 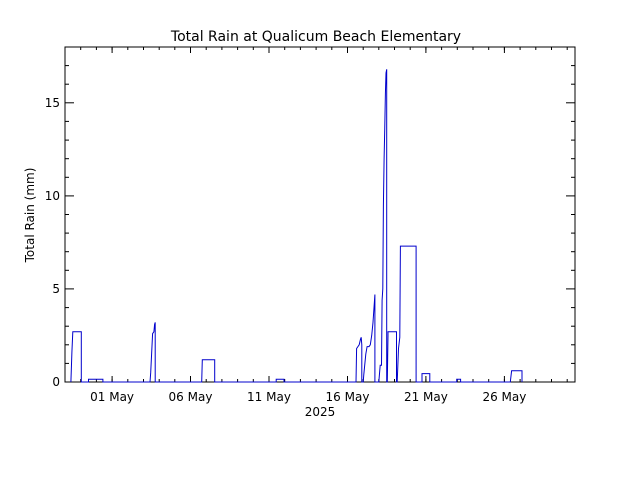 I want to click on y-tick-label: 10, so click(x=52, y=196).